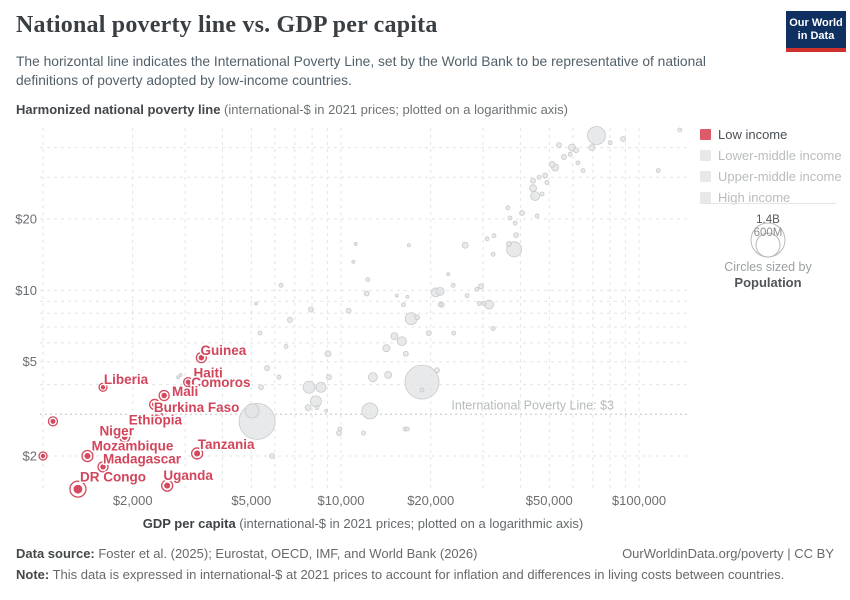  What do you see at coordinates (728, 553) in the screenshot?
I see `footer-link: OurWorldinData.org/poverty | CC BY` at bounding box center [728, 553].